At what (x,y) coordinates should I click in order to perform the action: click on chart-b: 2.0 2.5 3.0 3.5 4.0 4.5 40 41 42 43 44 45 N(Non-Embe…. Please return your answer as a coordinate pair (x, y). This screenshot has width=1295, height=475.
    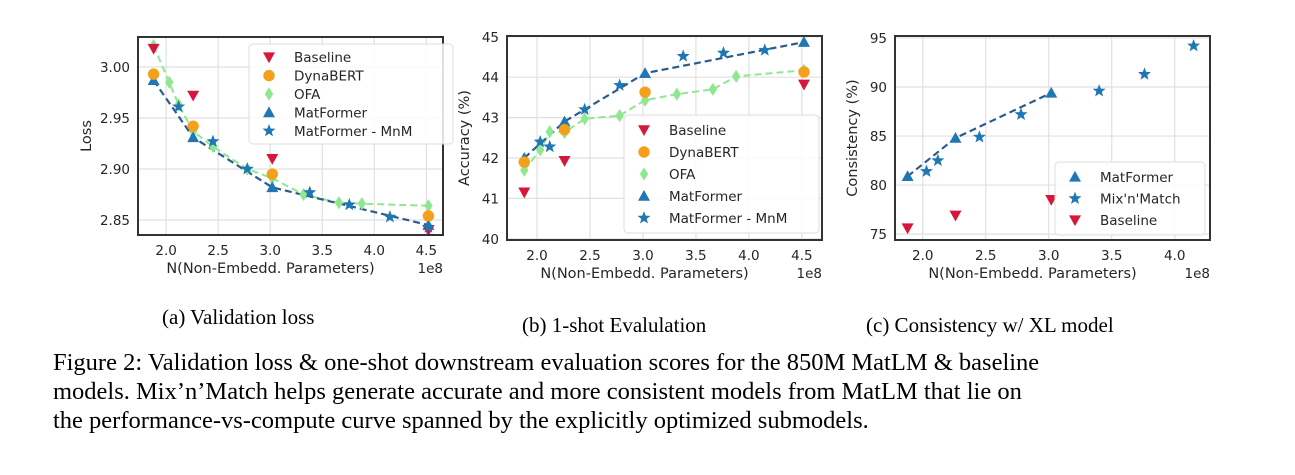
    Looking at the image, I should click on (640, 156).